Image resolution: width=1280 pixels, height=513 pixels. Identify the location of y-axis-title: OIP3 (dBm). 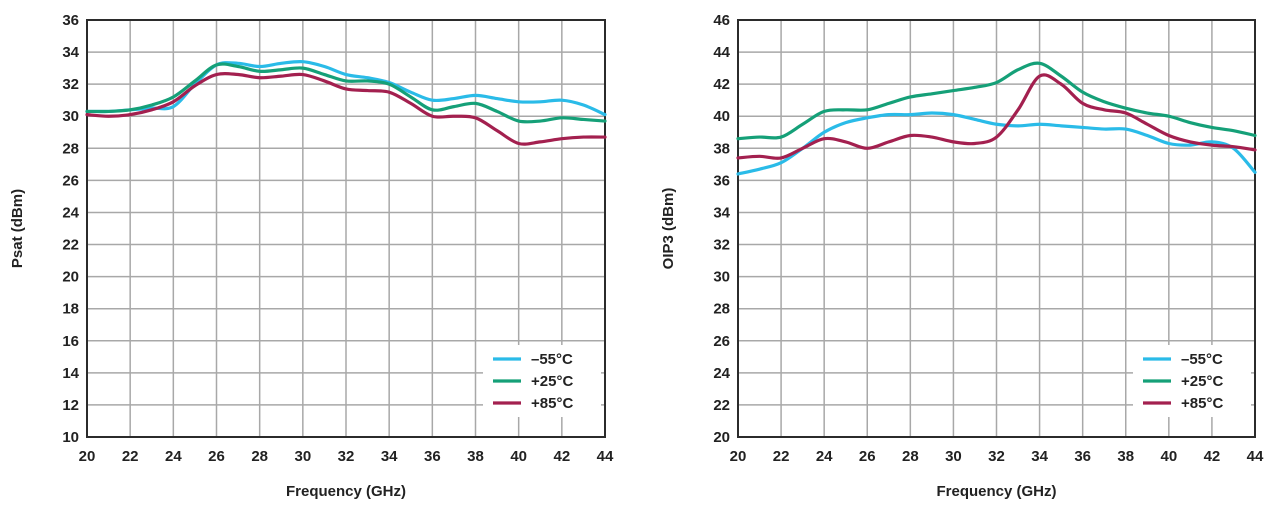
(668, 229).